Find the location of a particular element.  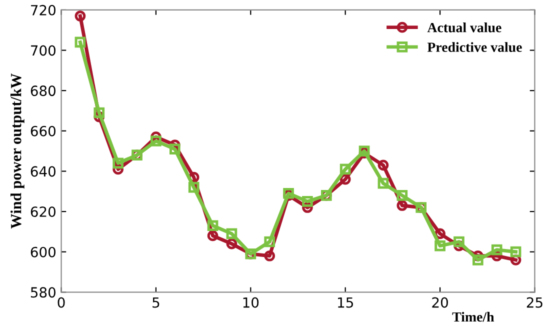

y-axis-title: Wind power output/kW is located at coordinates (17, 151).